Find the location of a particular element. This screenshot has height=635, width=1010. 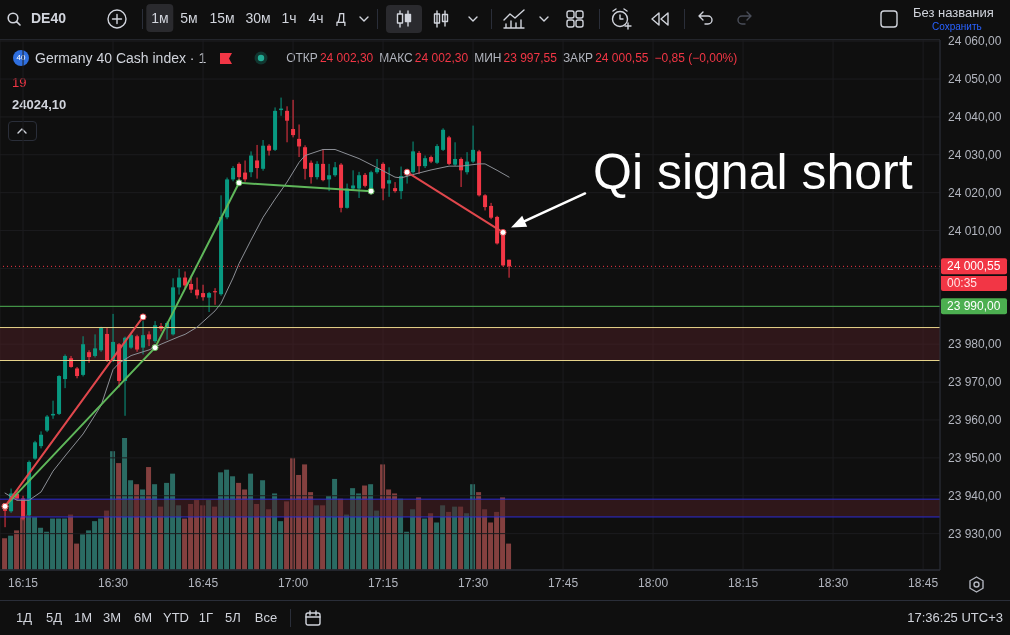

annotation: 19 is located at coordinates (19, 82).